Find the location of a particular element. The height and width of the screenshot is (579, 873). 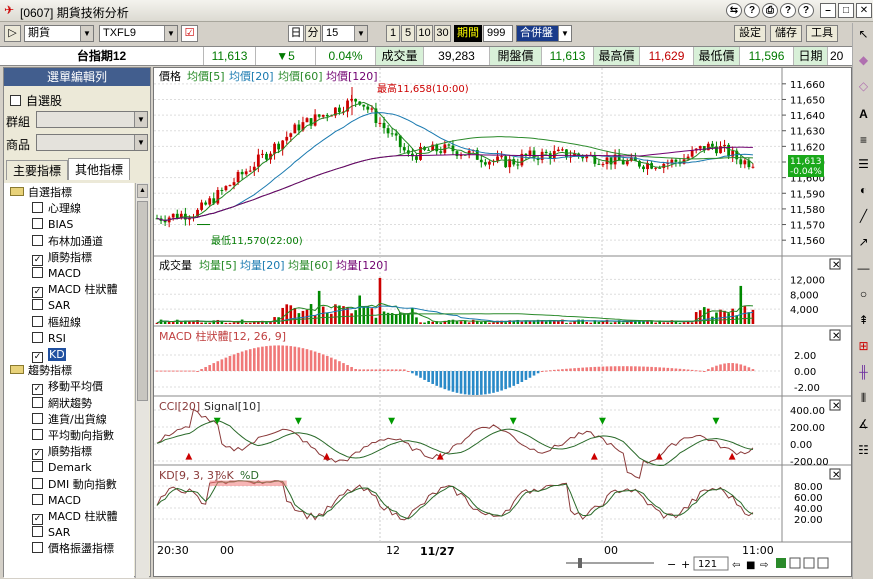

line-icon: ╱ is located at coordinates (863, 216).